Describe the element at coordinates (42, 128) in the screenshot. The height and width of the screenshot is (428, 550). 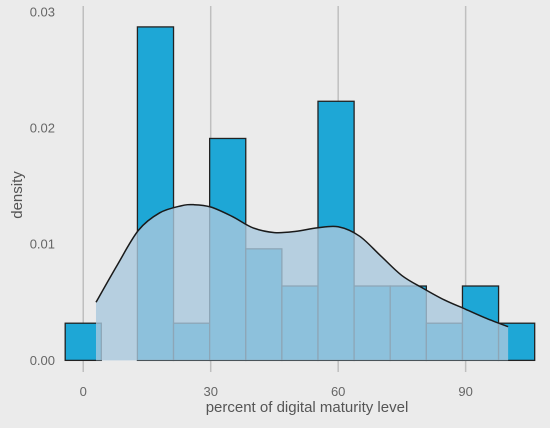
I see `y-tick-label: 0.02` at that location.